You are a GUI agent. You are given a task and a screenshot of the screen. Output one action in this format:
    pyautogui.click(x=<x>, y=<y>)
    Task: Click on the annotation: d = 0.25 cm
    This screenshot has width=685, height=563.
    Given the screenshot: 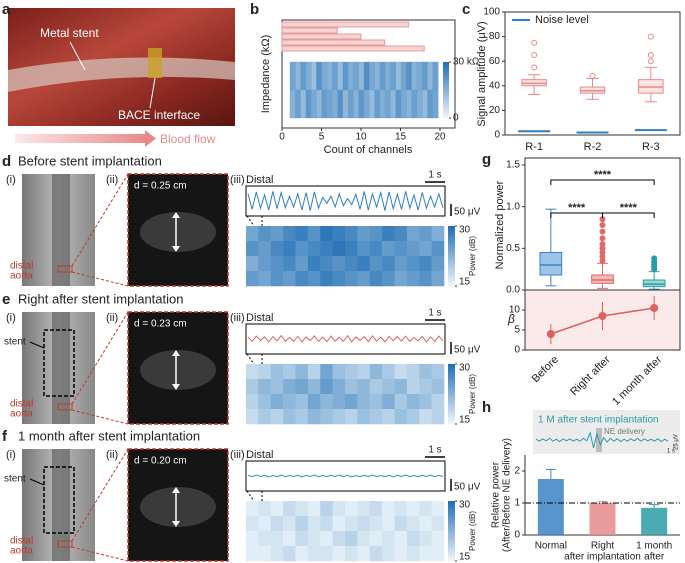 What is the action you would take?
    pyautogui.click(x=160, y=186)
    